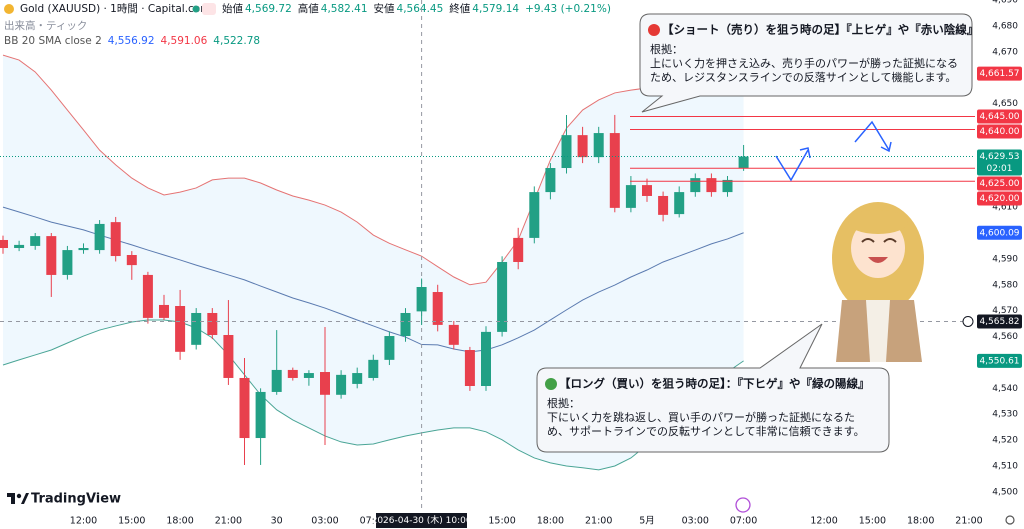 The height and width of the screenshot is (529, 1024). I want to click on callout-title: 【ロング（買い）を狙う時の足】：『下ヒゲ』や『緑の陽線』, so click(714, 384).